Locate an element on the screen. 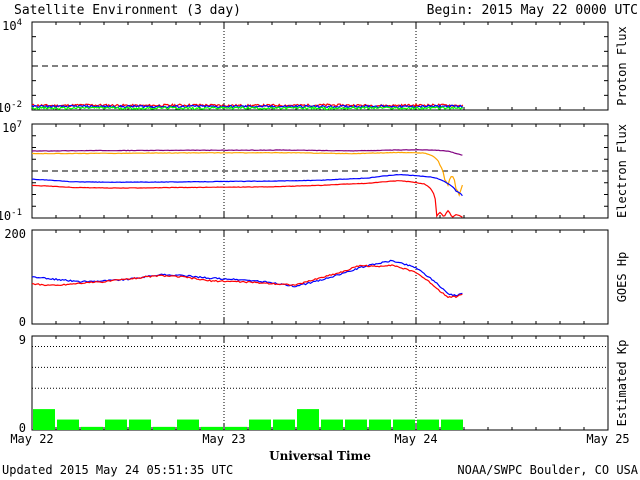 The image size is (640, 480). credit-text: NOAA/SWPC Boulder, CO USA is located at coordinates (547, 470).